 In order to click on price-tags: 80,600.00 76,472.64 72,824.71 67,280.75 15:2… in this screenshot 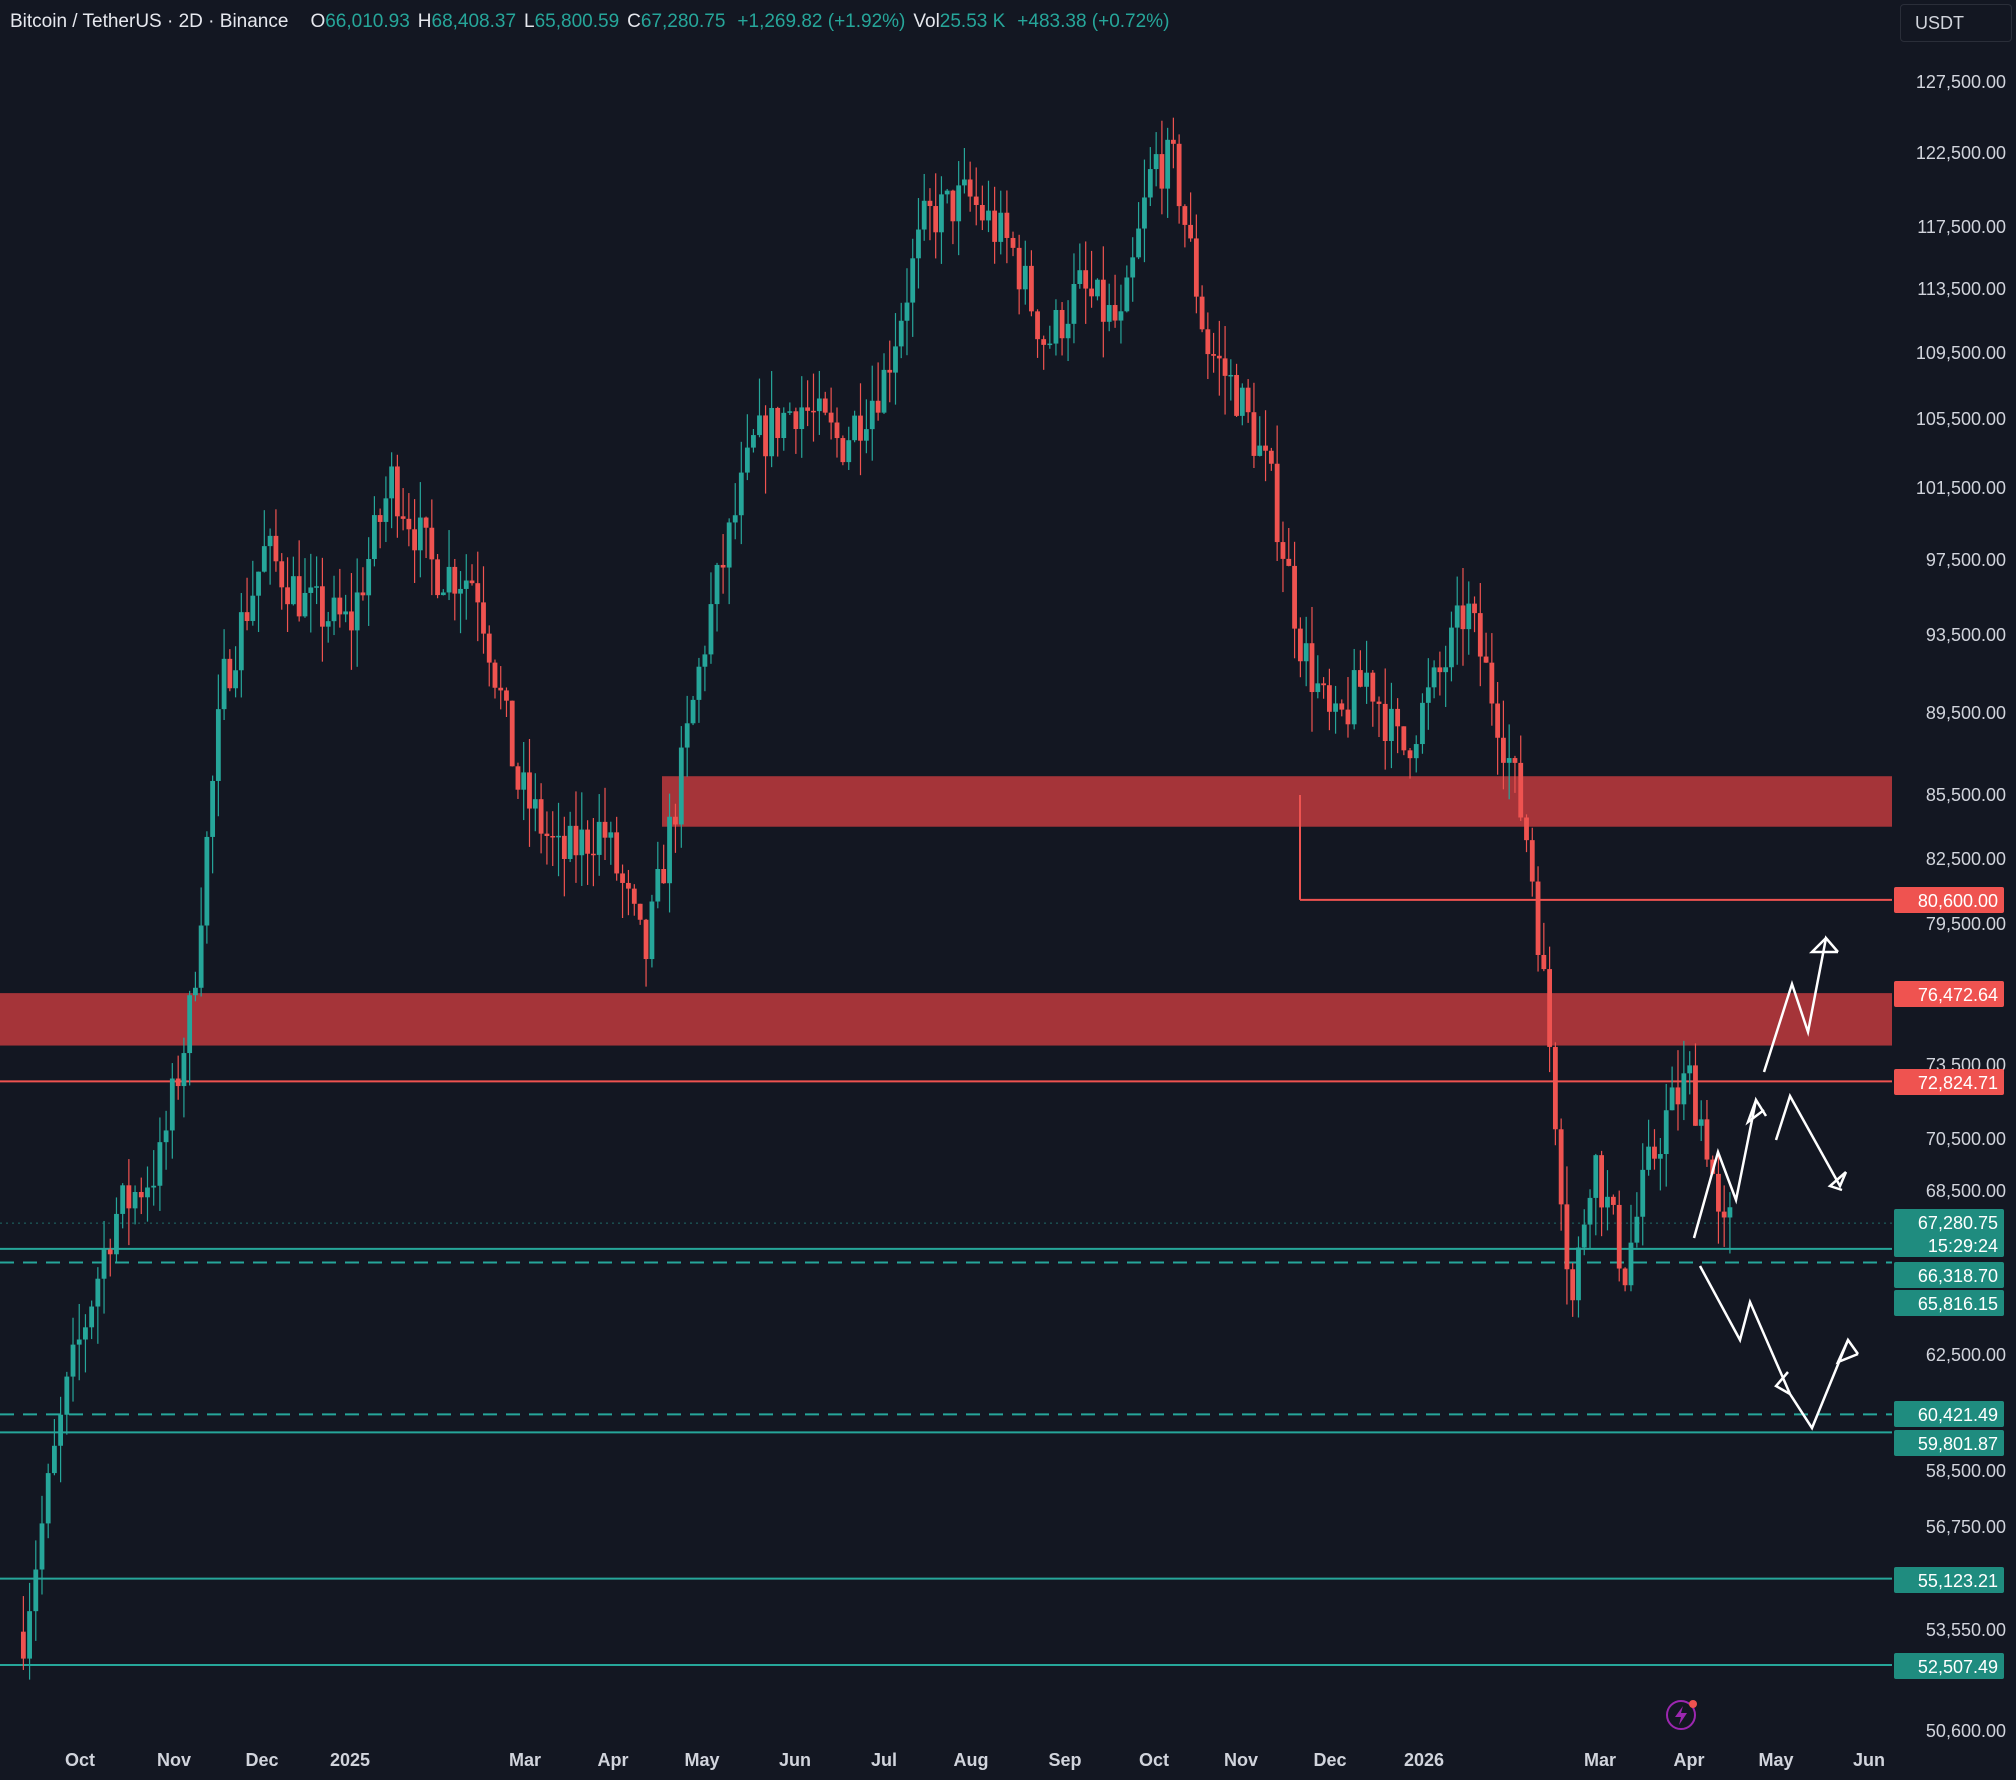, I will do `click(1949, 1283)`.